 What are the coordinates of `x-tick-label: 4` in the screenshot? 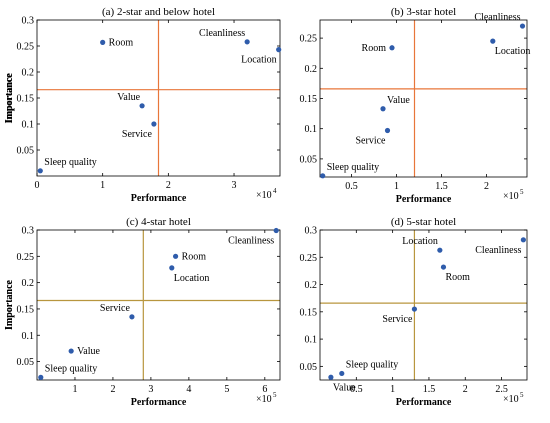 It's located at (188, 389).